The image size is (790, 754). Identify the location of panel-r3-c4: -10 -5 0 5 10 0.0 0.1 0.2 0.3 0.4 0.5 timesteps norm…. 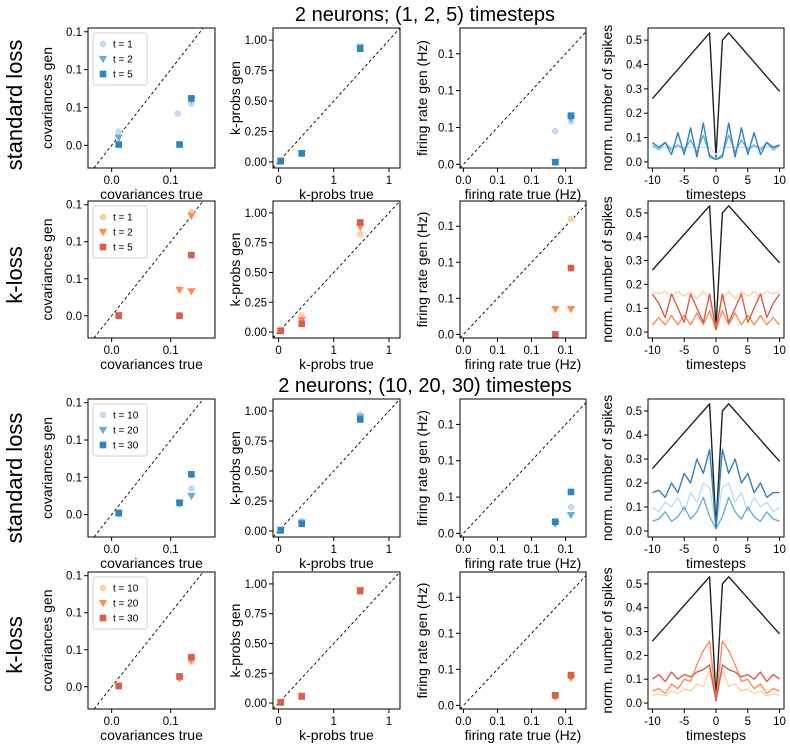
(692, 483).